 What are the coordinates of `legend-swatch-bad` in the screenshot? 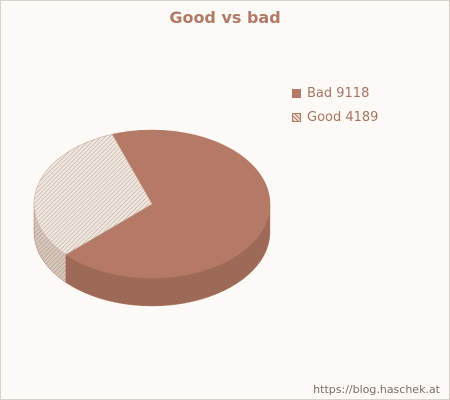 It's located at (296, 93).